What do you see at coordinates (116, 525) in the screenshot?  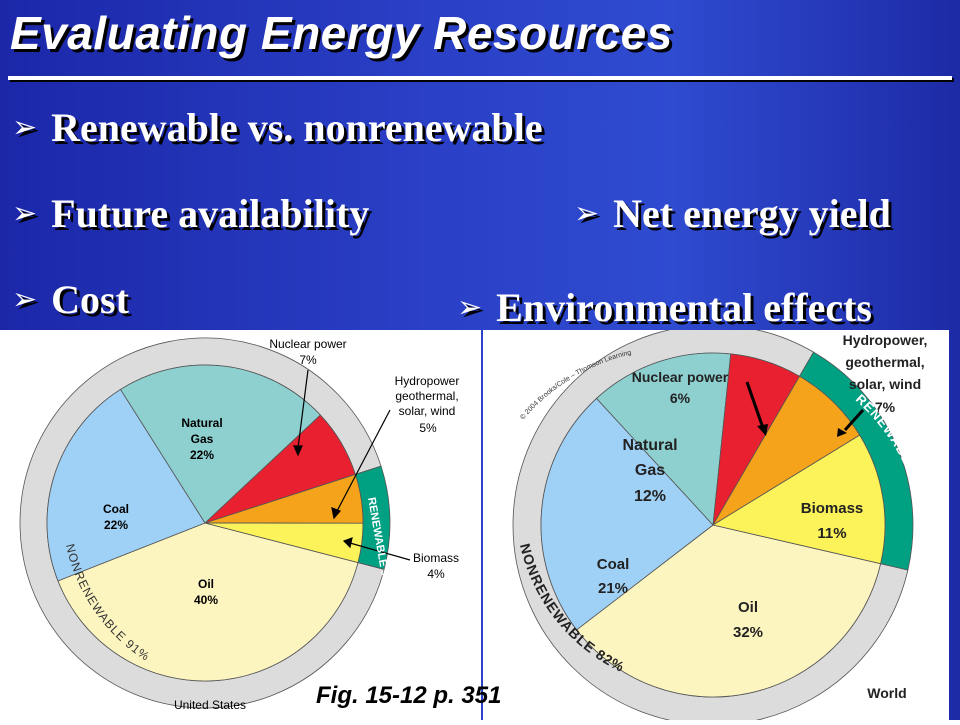 I see `us-value-coal: 22%` at bounding box center [116, 525].